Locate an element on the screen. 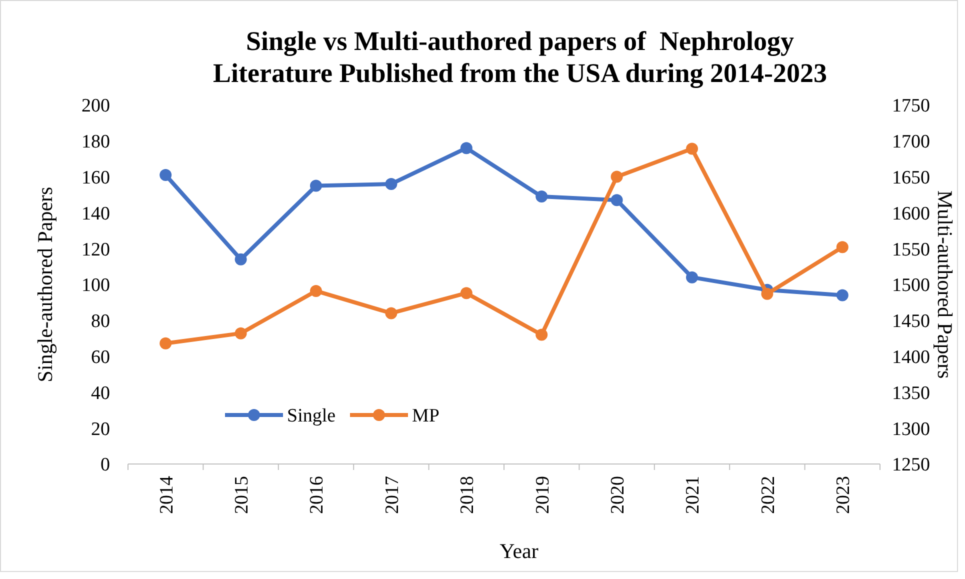 Image resolution: width=965 pixels, height=579 pixels. y2-tick-label: 1550 is located at coordinates (911, 249).